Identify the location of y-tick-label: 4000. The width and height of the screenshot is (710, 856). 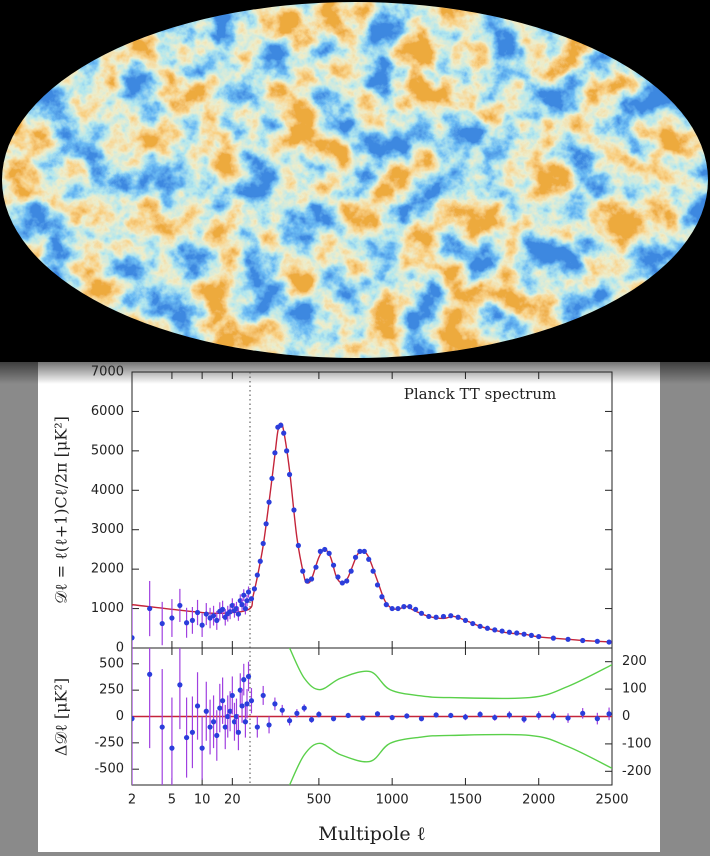
(107, 490).